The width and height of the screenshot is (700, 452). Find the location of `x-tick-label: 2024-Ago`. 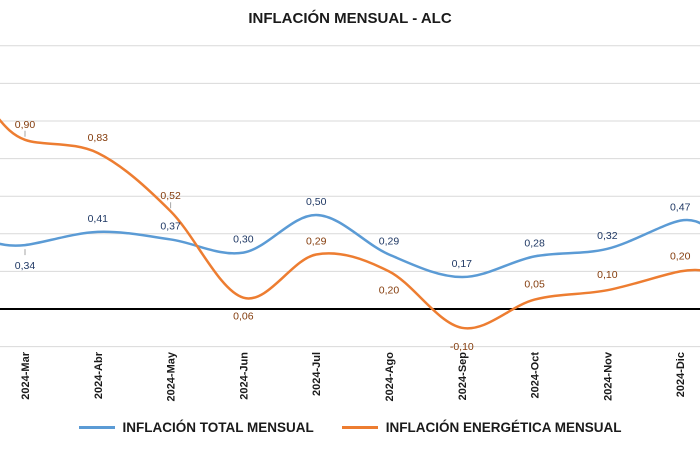

x-tick-label: 2024-Ago is located at coordinates (390, 377).